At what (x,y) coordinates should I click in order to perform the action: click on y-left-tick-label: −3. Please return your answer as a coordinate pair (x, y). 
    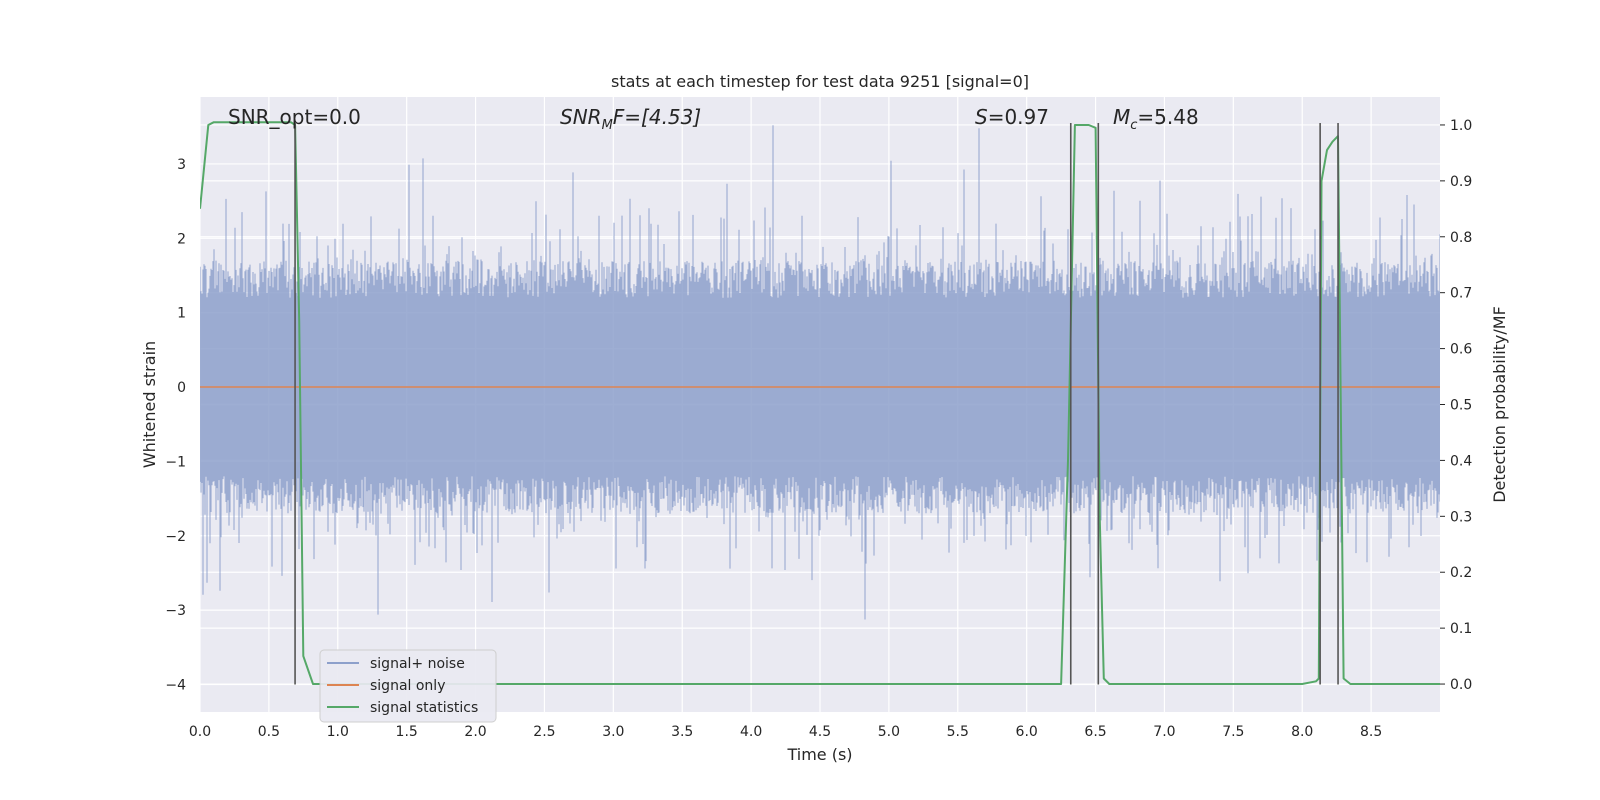
    Looking at the image, I should click on (175, 611).